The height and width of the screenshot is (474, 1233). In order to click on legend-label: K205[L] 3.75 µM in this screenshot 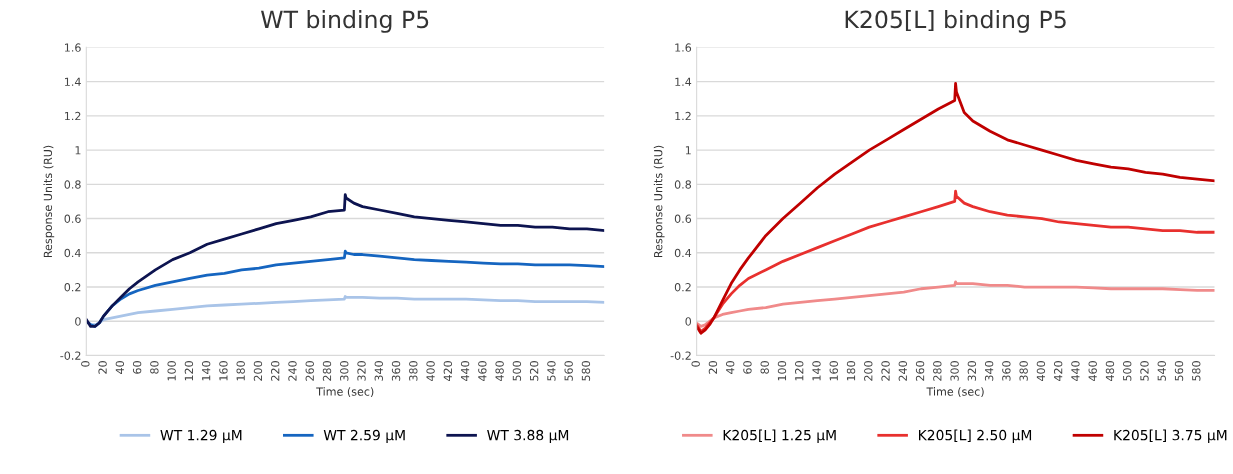, I will do `click(1170, 436)`.